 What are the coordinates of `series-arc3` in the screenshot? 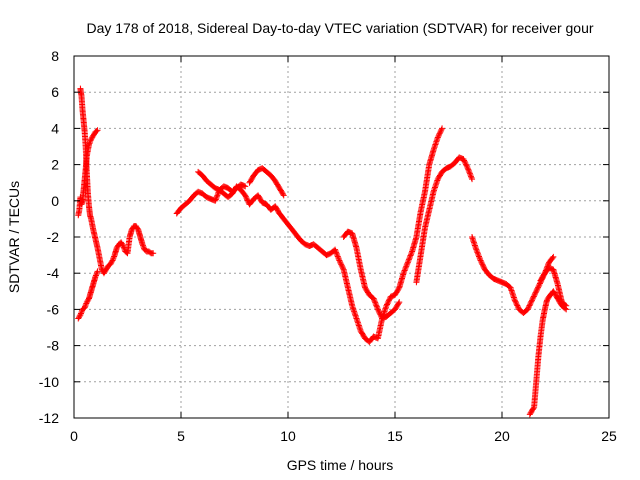 It's located at (88, 295).